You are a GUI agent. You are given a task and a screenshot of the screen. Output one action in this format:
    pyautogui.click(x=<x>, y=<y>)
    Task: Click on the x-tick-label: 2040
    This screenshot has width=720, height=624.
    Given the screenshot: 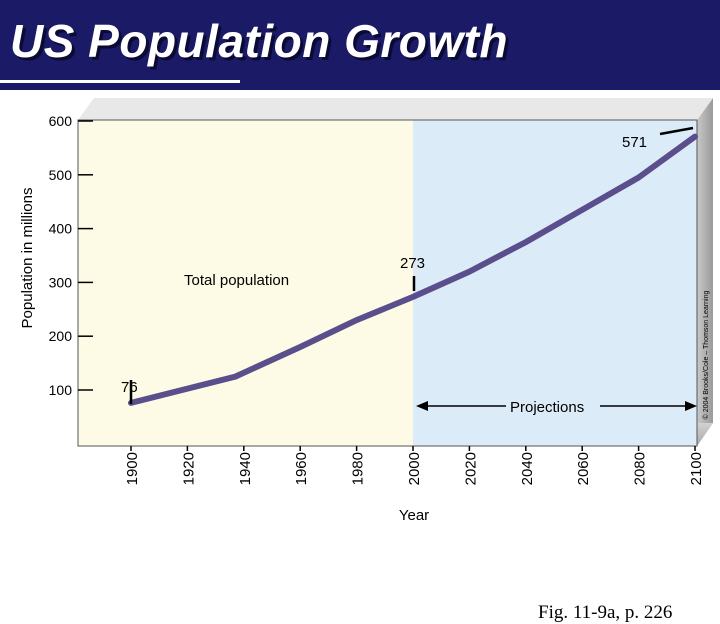 What is the action you would take?
    pyautogui.click(x=527, y=468)
    